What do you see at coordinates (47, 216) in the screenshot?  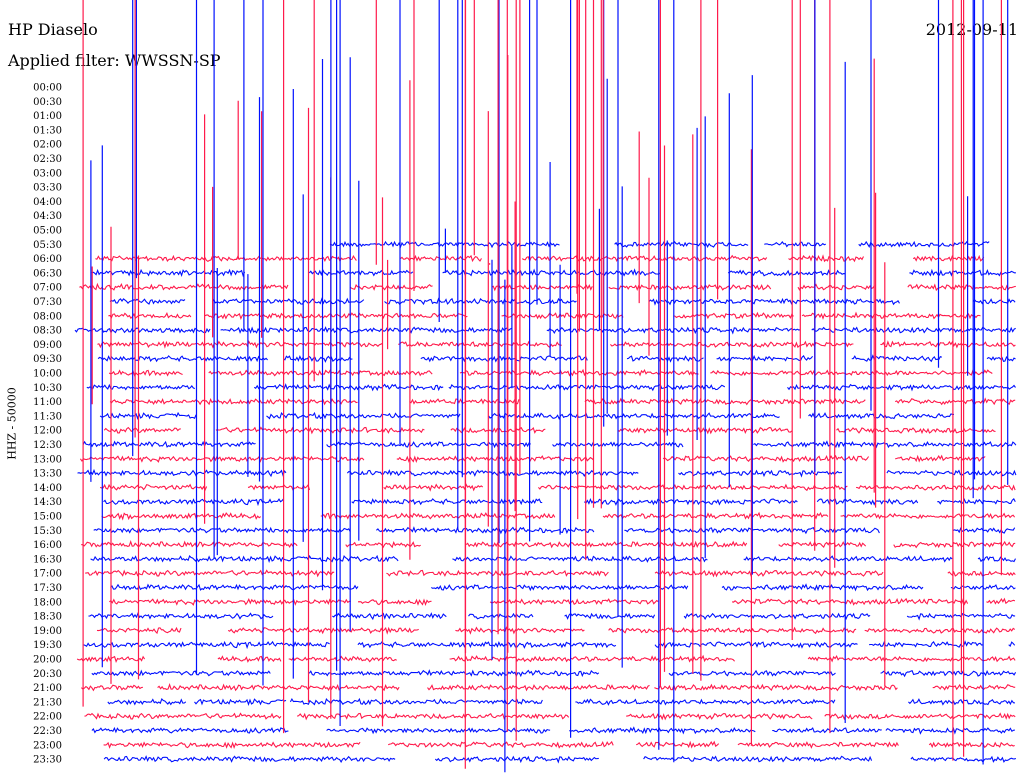 I see `row-label-0430: 04:30` at bounding box center [47, 216].